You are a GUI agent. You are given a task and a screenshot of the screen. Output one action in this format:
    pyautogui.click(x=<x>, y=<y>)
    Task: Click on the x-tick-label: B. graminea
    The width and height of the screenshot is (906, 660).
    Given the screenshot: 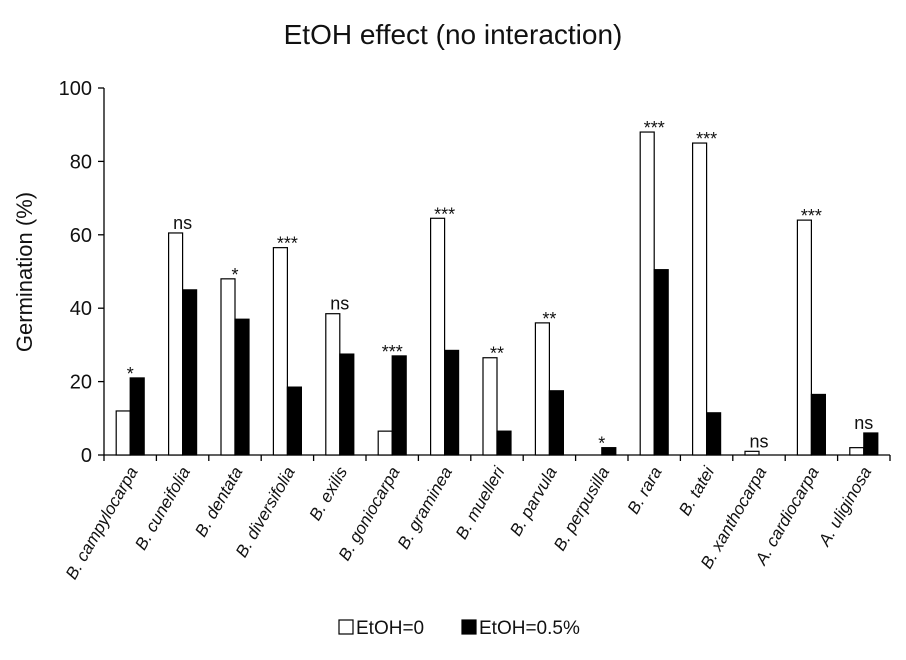 What is the action you would take?
    pyautogui.click(x=425, y=507)
    